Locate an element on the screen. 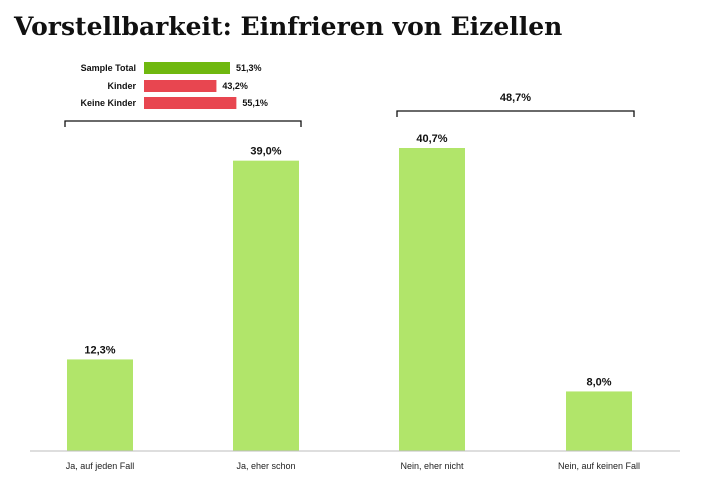 Image resolution: width=708 pixels, height=480 pixels. bracket-label: 48,7% is located at coordinates (515, 98).